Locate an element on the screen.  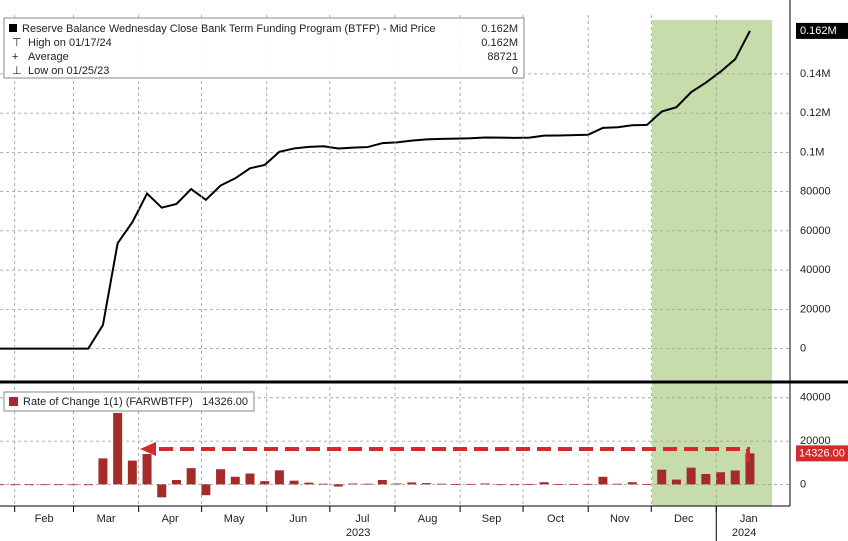
legend-value: 14326.00 is located at coordinates (225, 402).